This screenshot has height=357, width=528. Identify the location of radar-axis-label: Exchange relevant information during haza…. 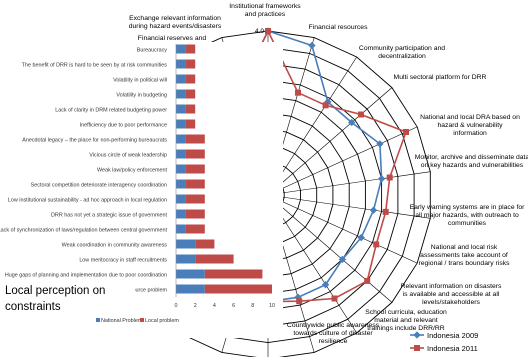
(175, 22).